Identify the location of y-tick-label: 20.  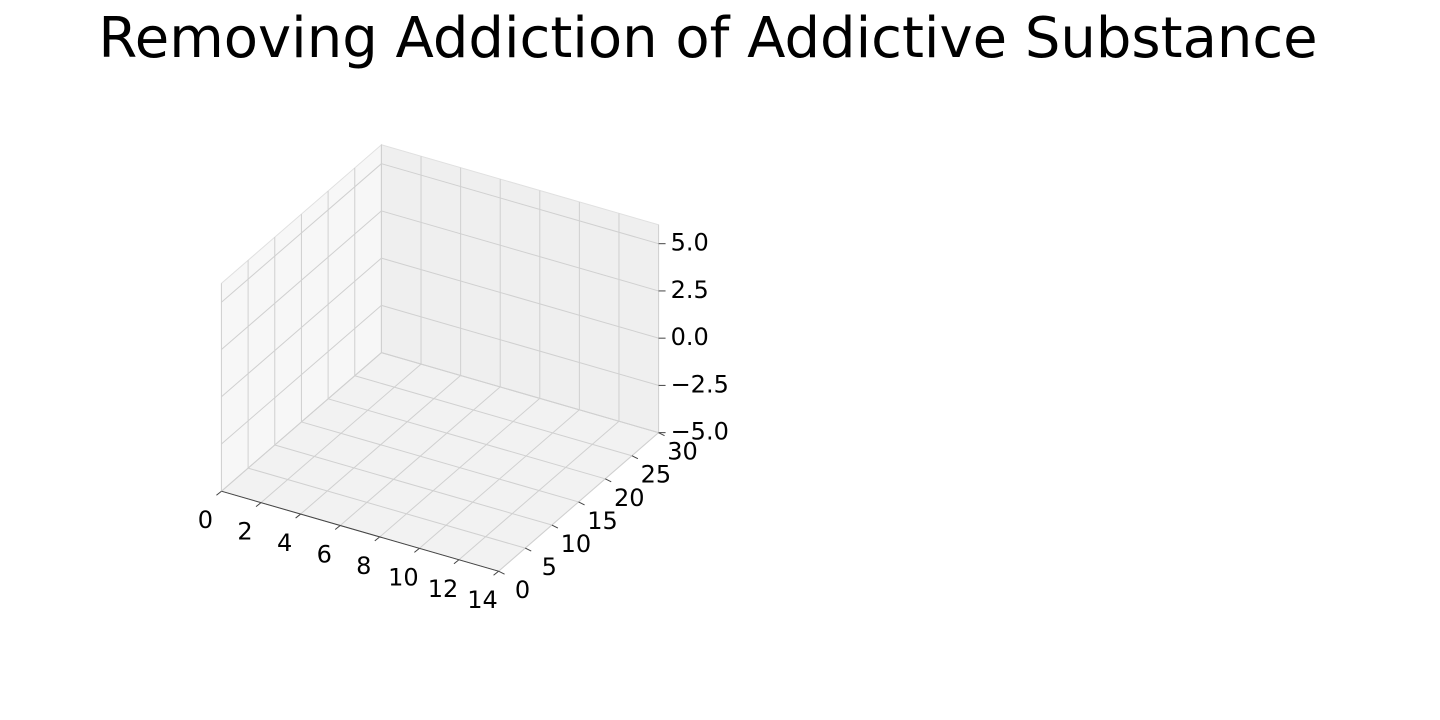
(629, 498).